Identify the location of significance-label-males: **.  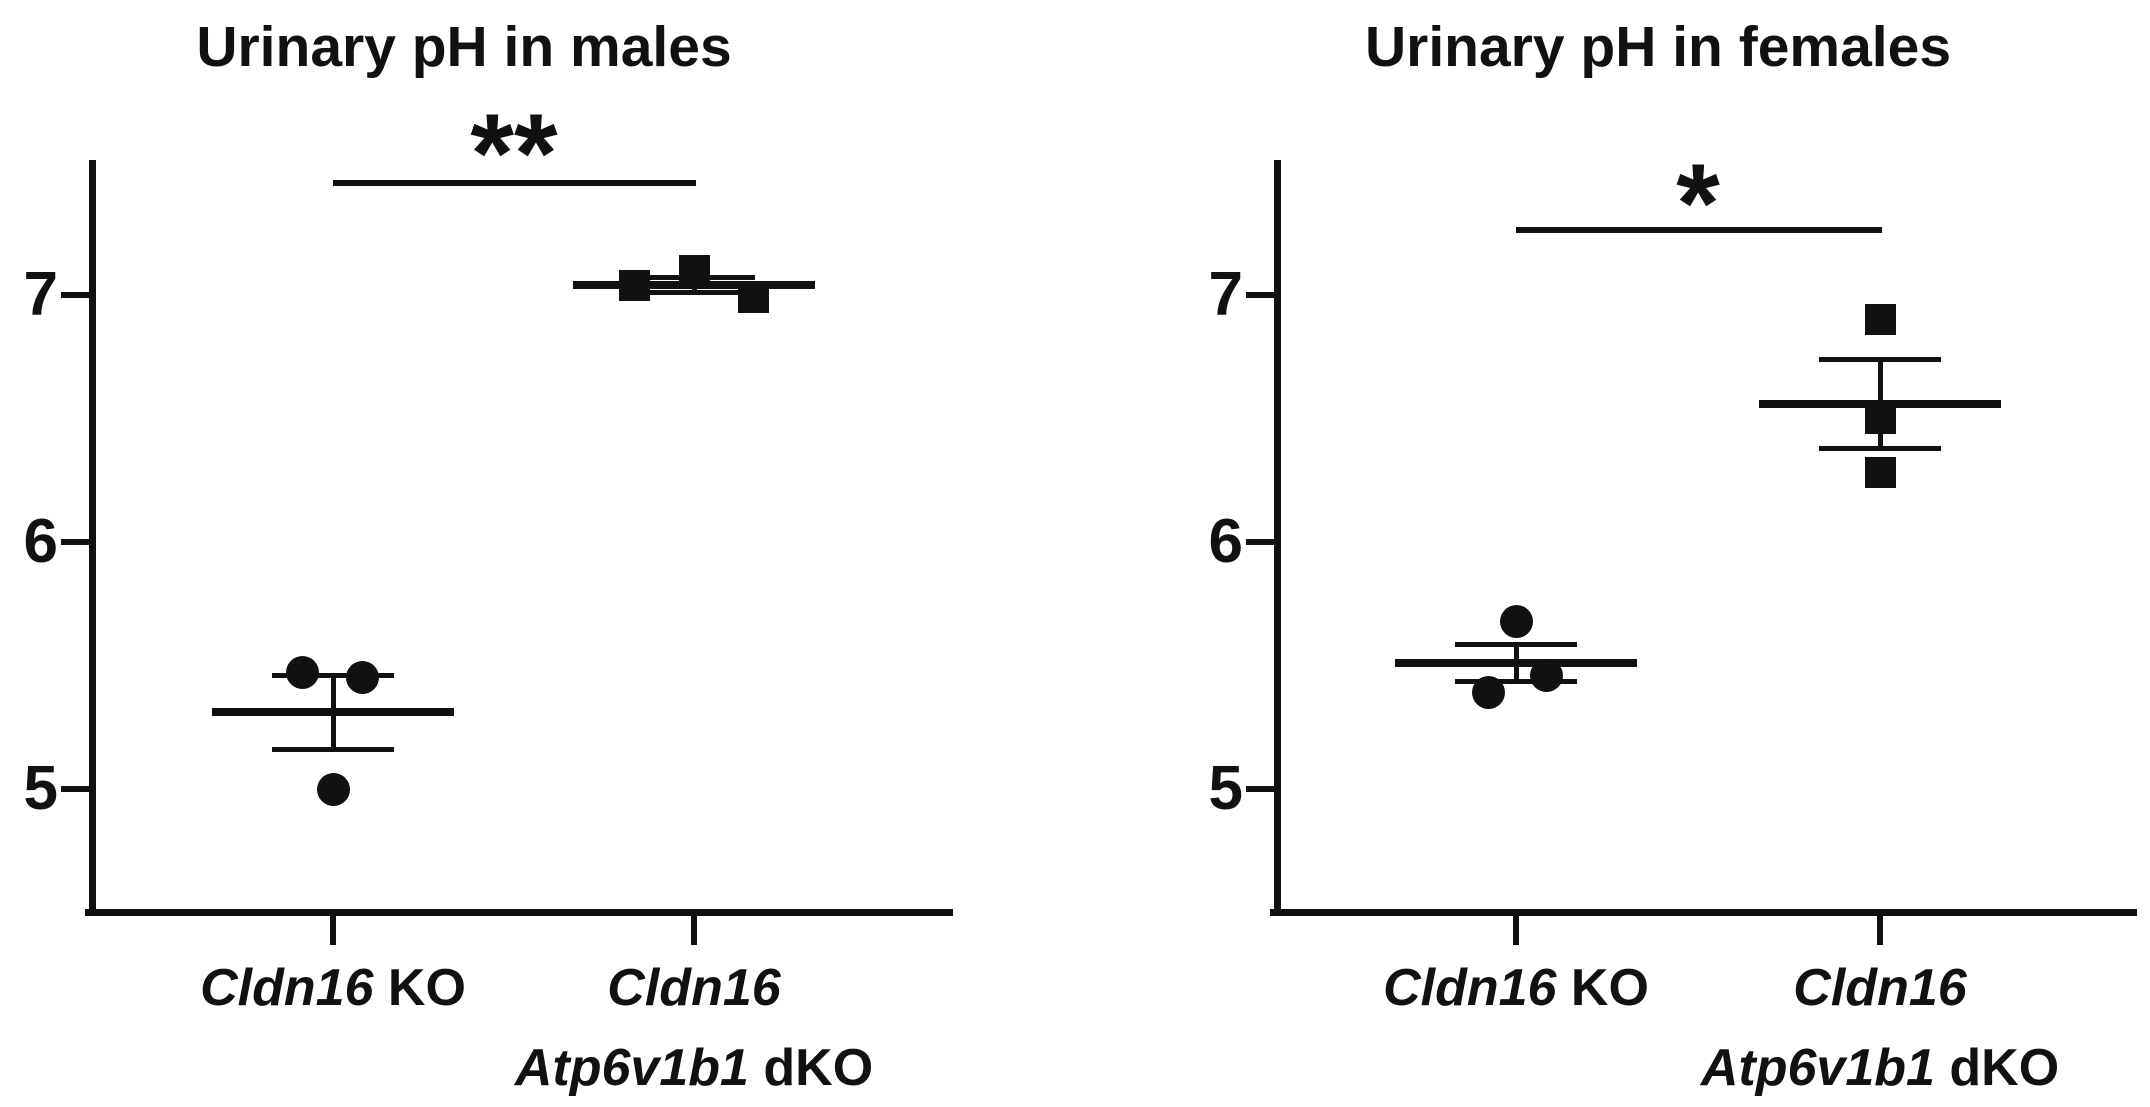
(514, 153).